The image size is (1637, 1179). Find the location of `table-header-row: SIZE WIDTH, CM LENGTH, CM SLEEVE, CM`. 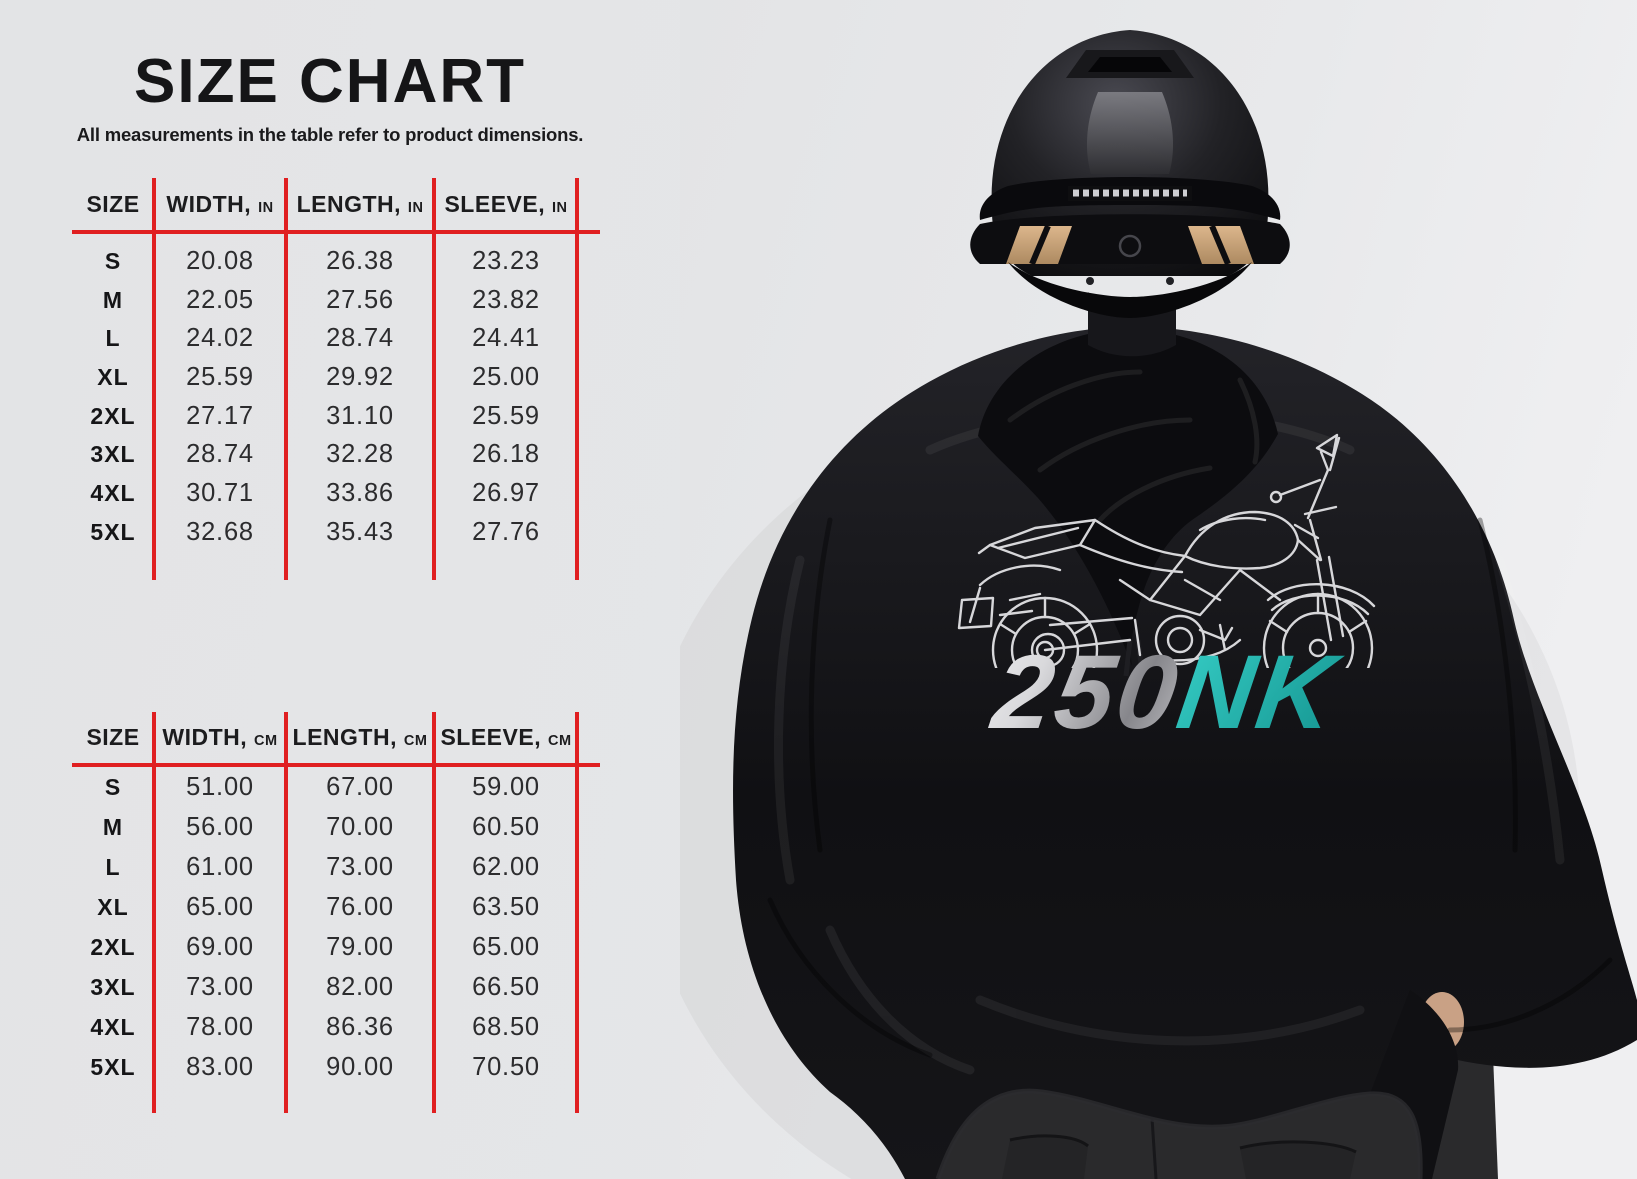

table-header-row: SIZE WIDTH, CM LENGTH, CM SLEEVE, CM is located at coordinates (325, 737).